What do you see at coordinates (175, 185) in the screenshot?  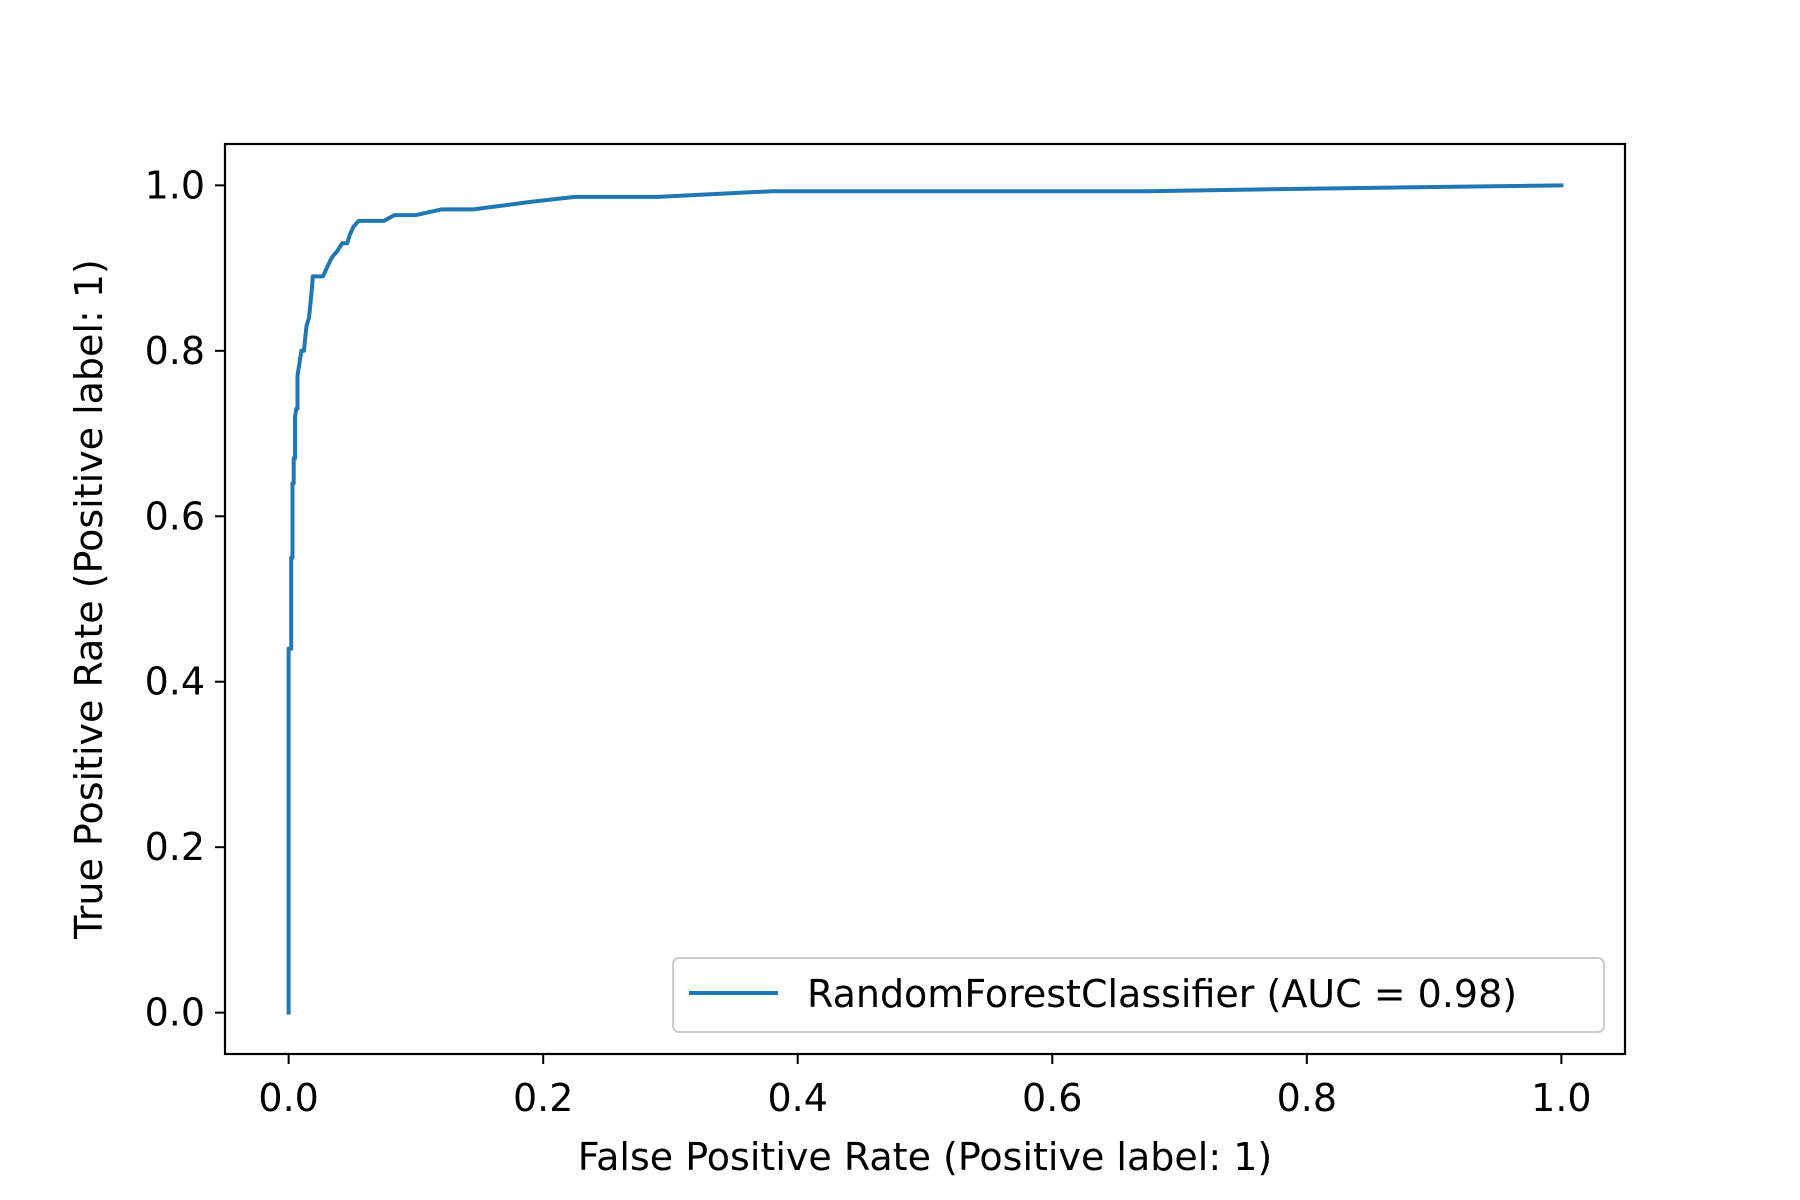 I see `y-tick-label: 1.0` at bounding box center [175, 185].